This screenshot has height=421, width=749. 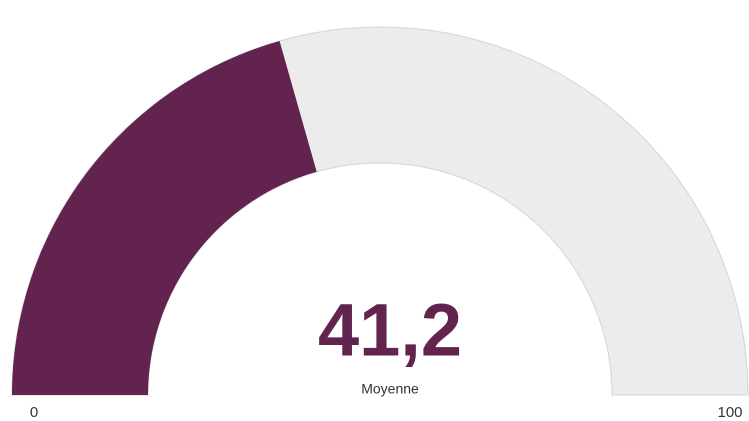 What do you see at coordinates (34, 412) in the screenshot?
I see `tick-label: 0` at bounding box center [34, 412].